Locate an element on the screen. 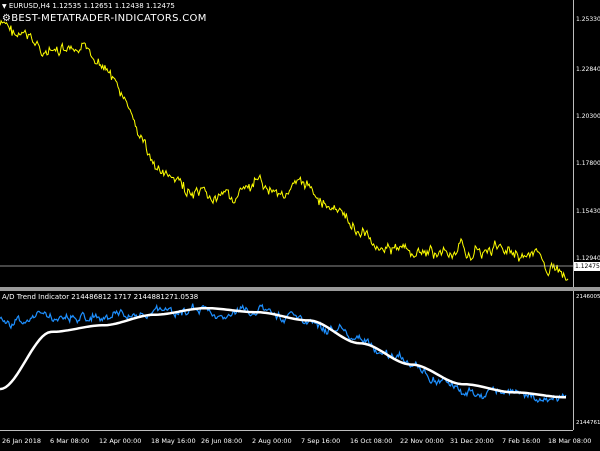 The height and width of the screenshot is (451, 600). price-tick: 1.20300 is located at coordinates (588, 116).